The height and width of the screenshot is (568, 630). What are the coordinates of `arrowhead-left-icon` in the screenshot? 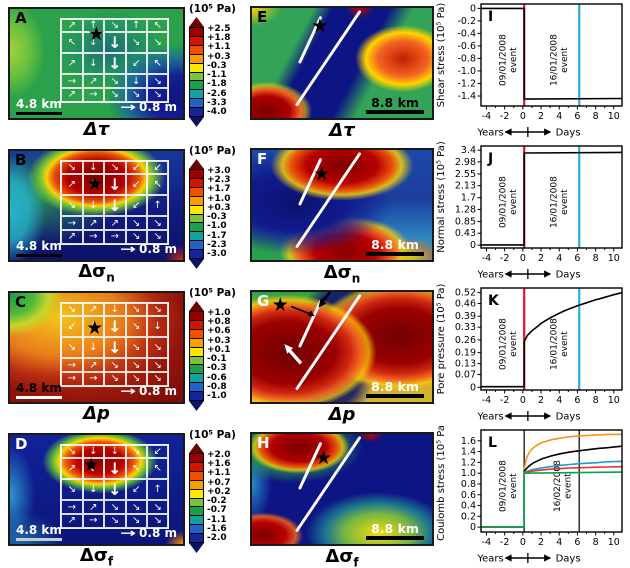 It's located at (508, 132).